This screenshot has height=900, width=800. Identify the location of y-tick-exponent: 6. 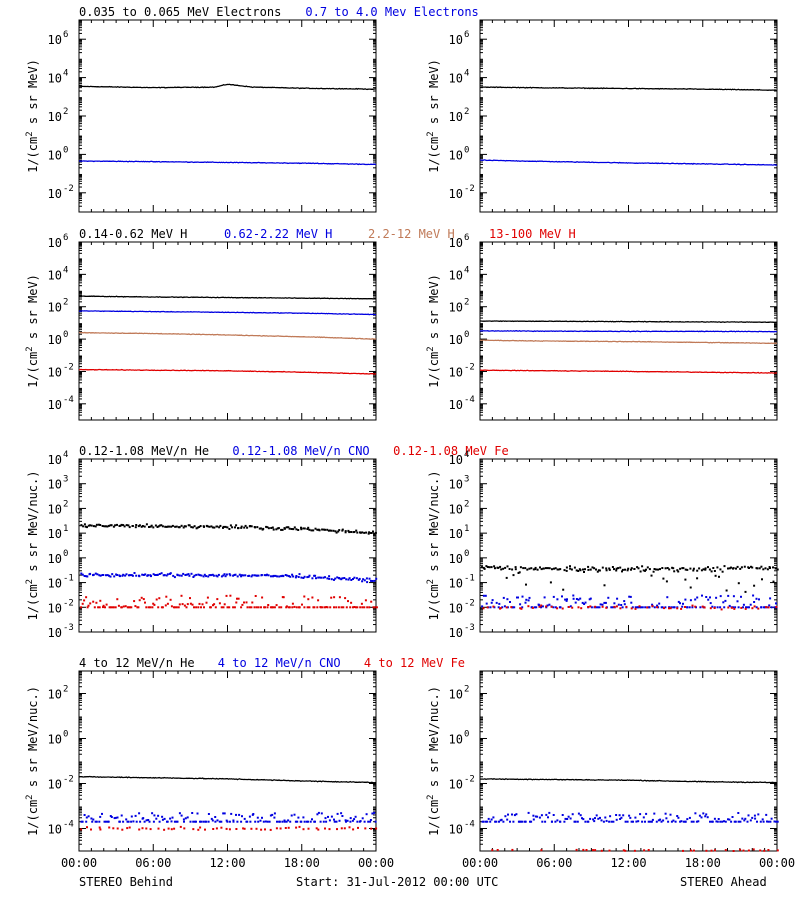
(65, 35).